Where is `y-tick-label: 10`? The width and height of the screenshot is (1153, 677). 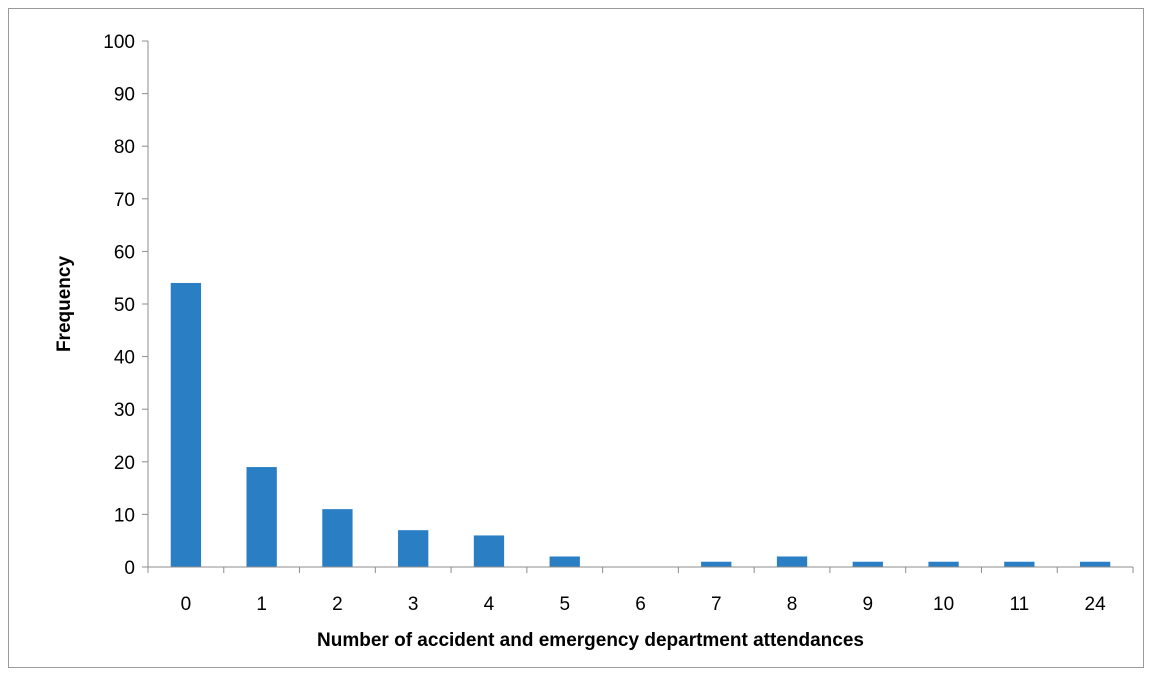
y-tick-label: 10 is located at coordinates (124, 515).